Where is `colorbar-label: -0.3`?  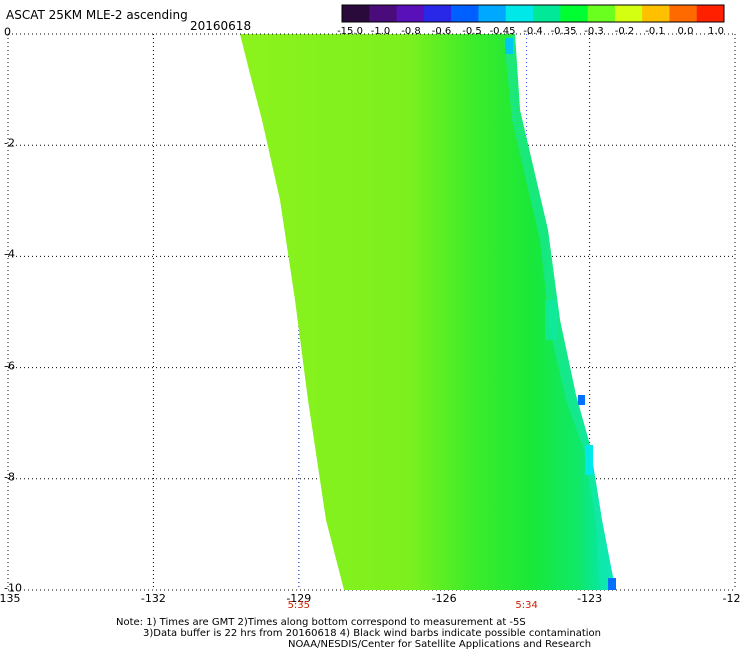 colorbar-label: -0.3 is located at coordinates (594, 31).